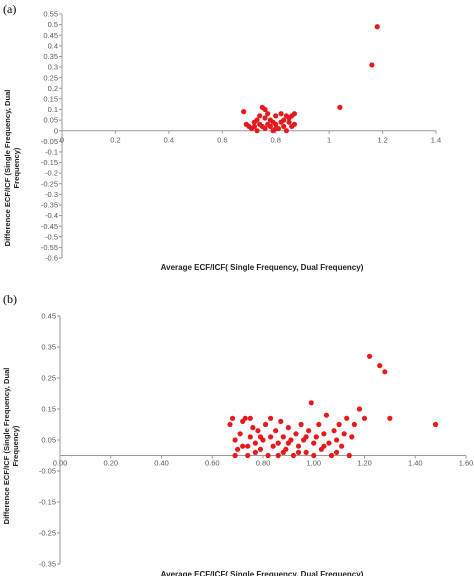 This screenshot has width=474, height=576. What do you see at coordinates (49, 226) in the screenshot?
I see `y-tick-label: -0.45` at bounding box center [49, 226].